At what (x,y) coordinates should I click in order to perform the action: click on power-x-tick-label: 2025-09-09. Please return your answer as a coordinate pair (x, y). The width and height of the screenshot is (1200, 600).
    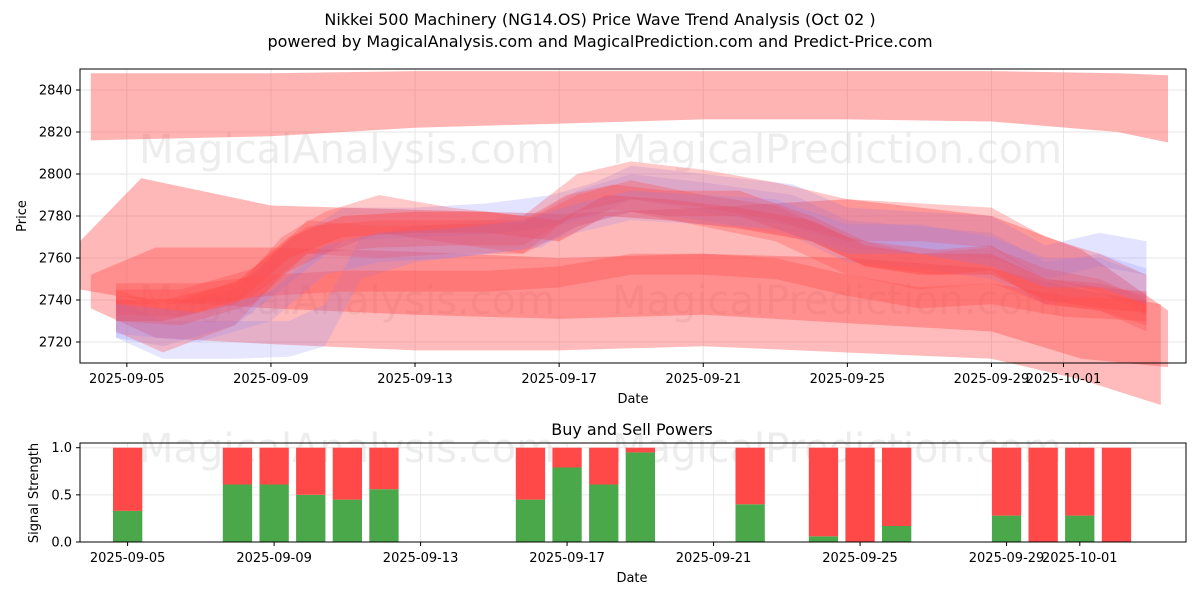
    Looking at the image, I should click on (274, 558).